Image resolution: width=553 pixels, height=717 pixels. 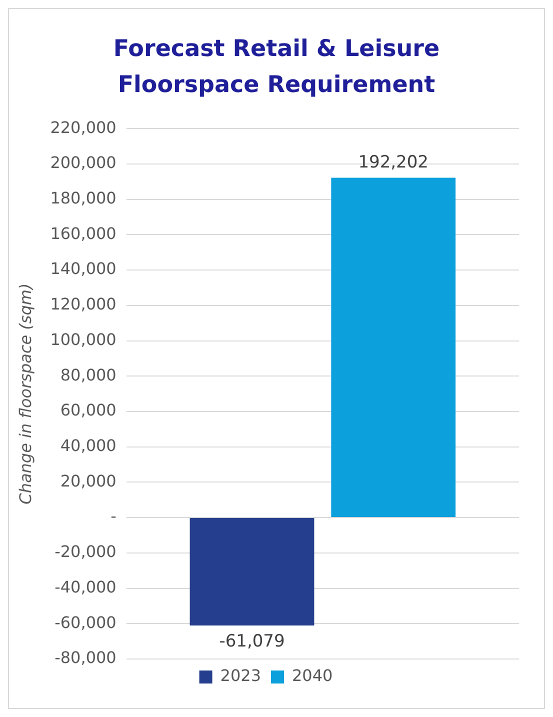 I want to click on legend-label: 2023, so click(x=240, y=676).